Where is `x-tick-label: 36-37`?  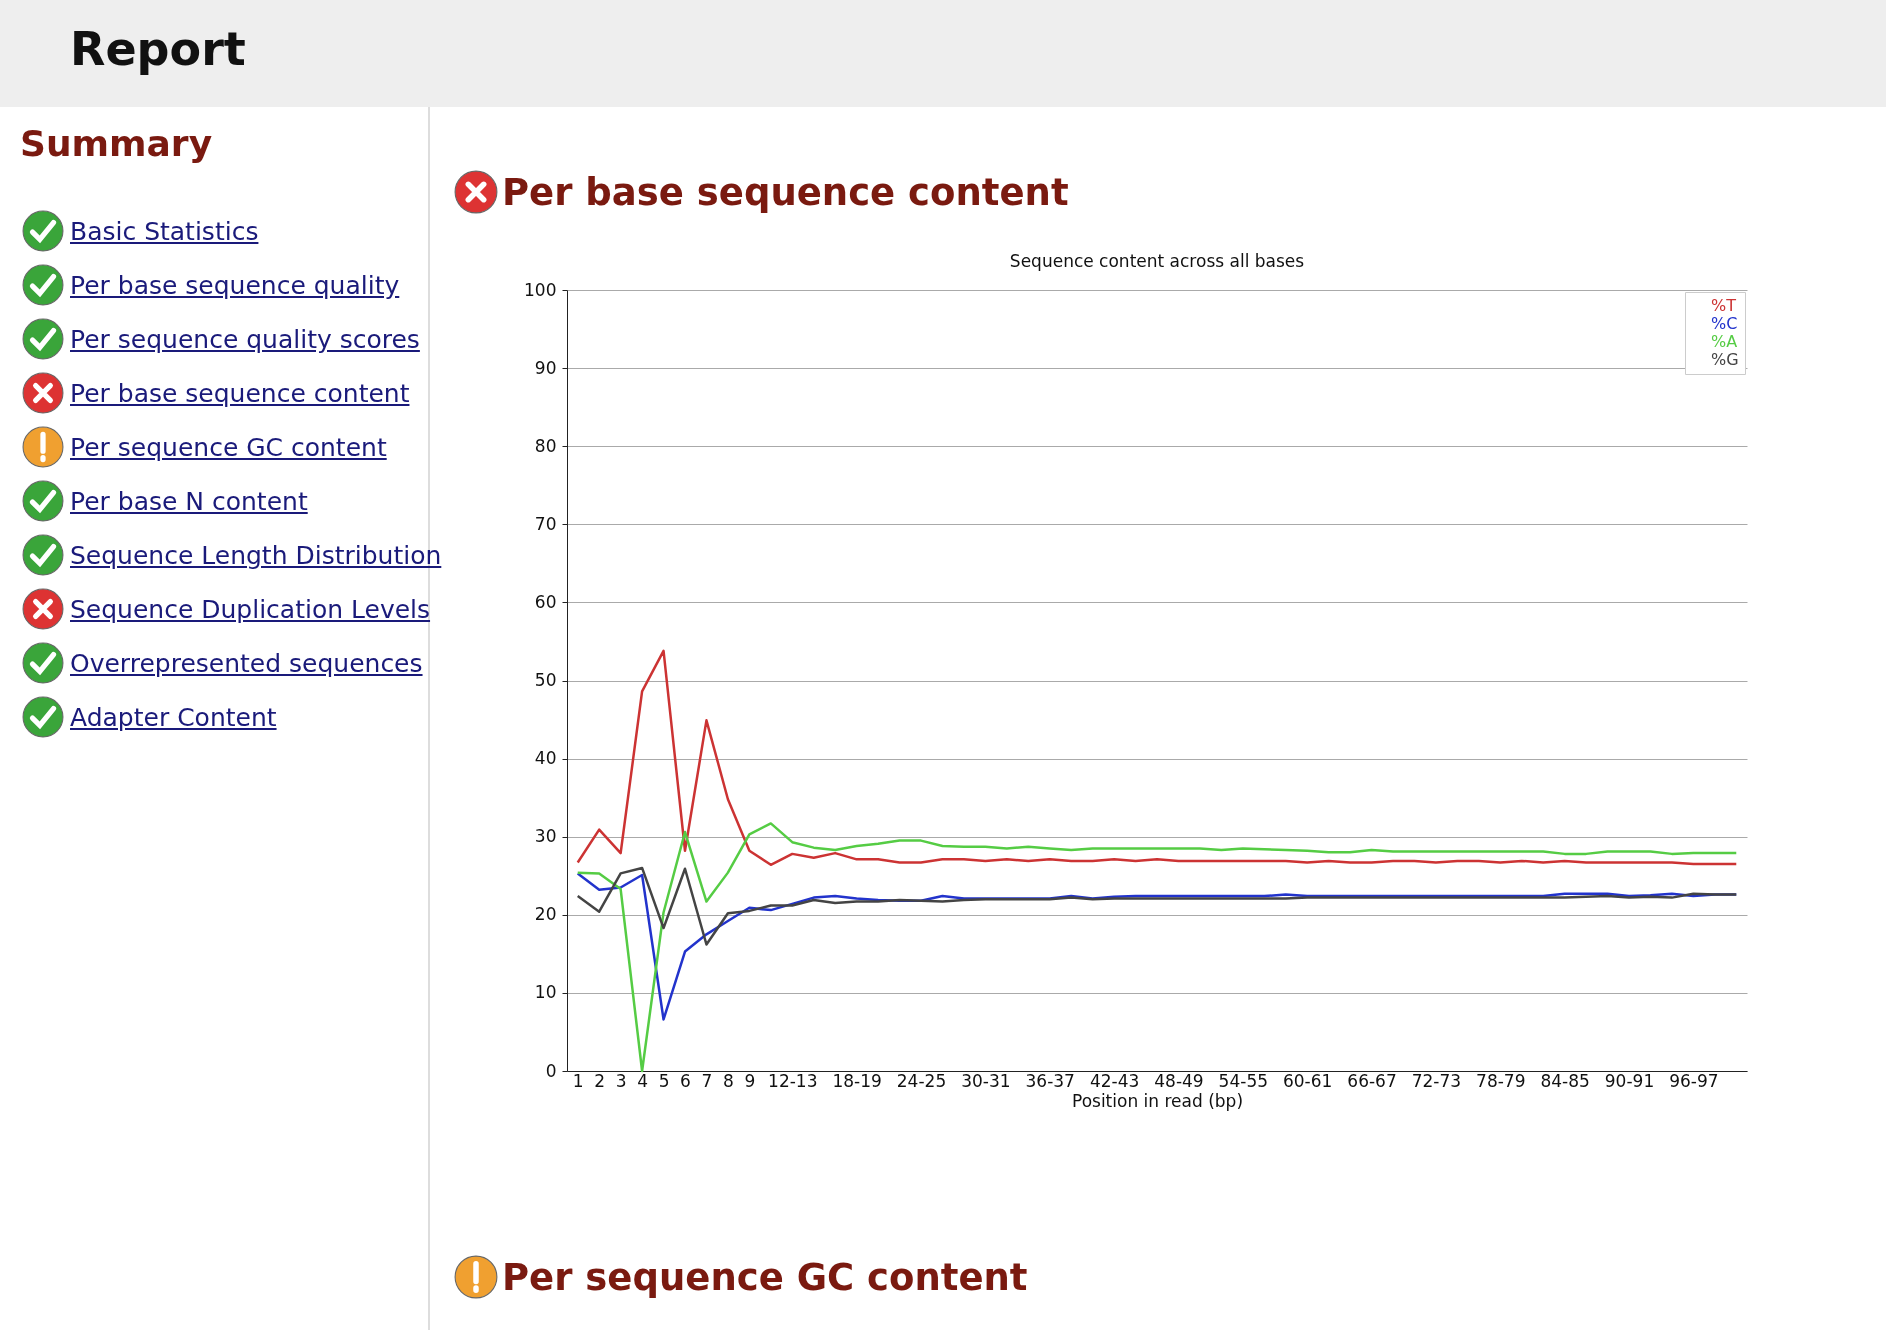
x-tick-label: 36-37 is located at coordinates (1050, 1080).